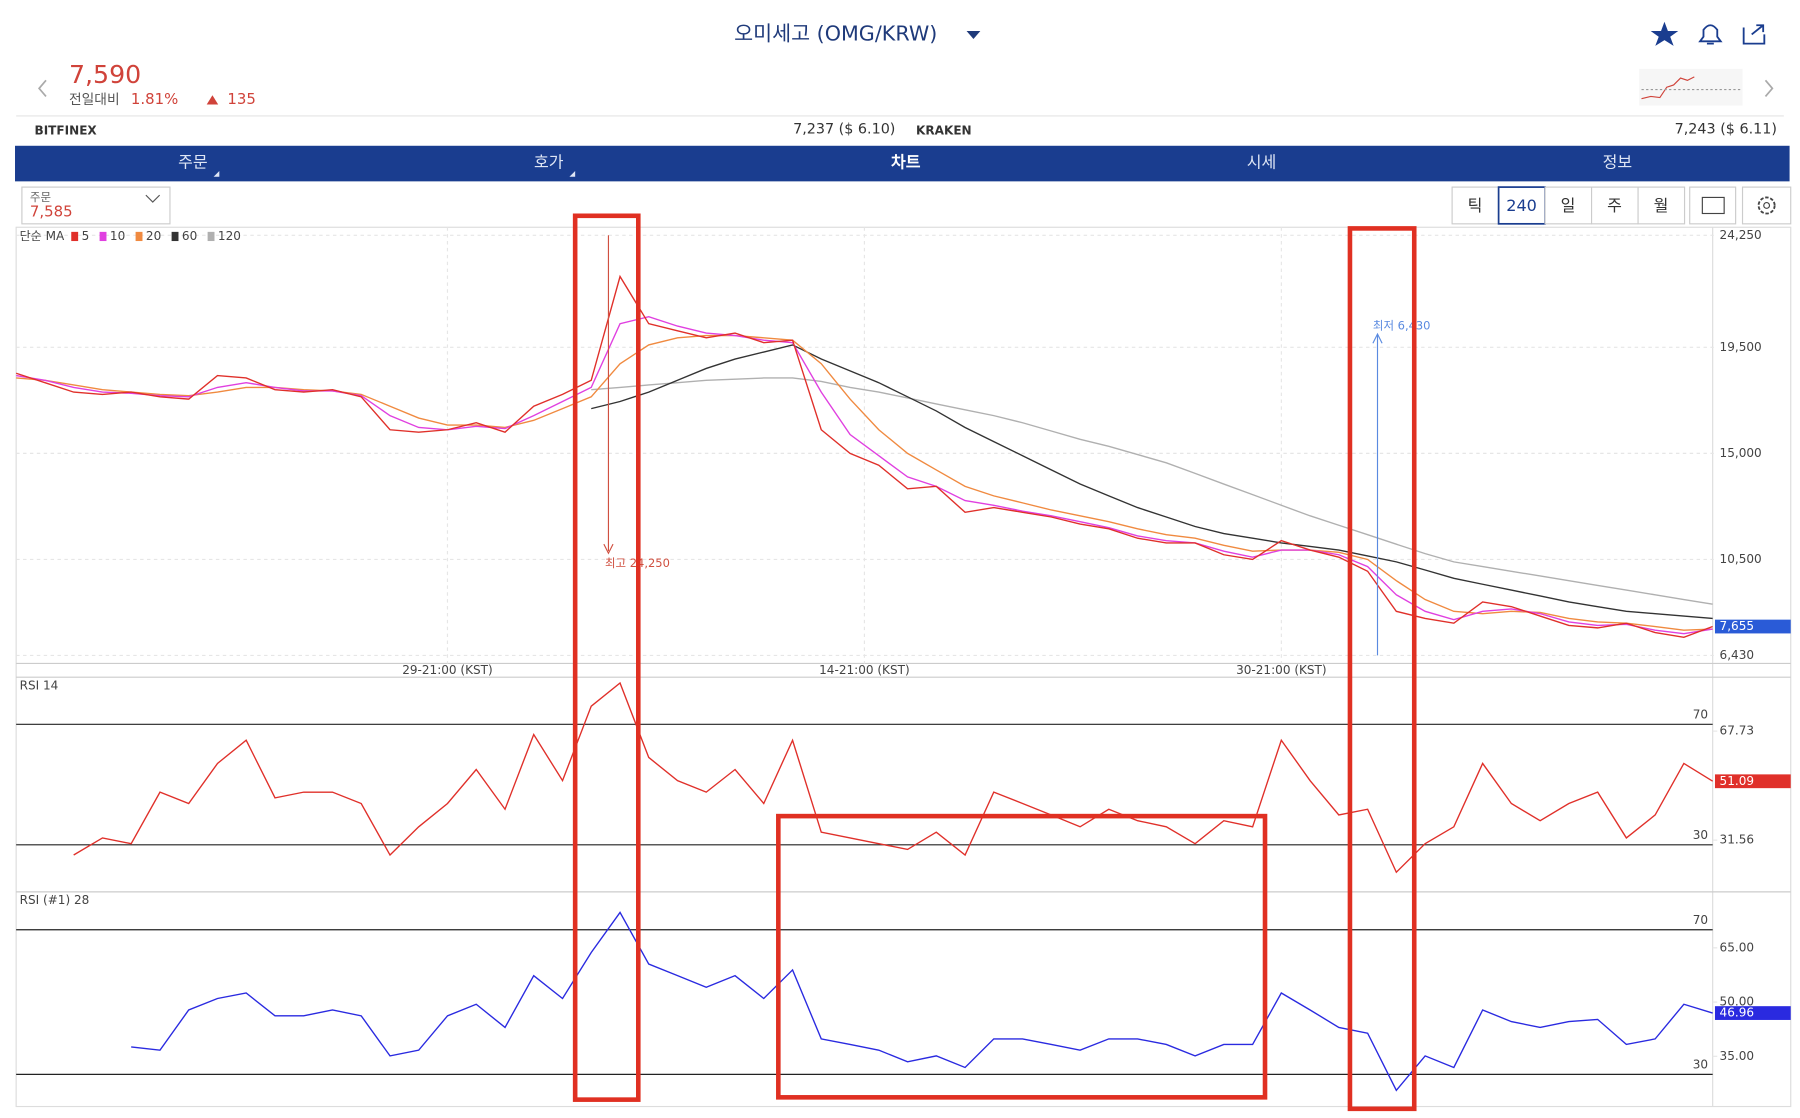  What do you see at coordinates (1769, 88) in the screenshot?
I see `next-arrow` at bounding box center [1769, 88].